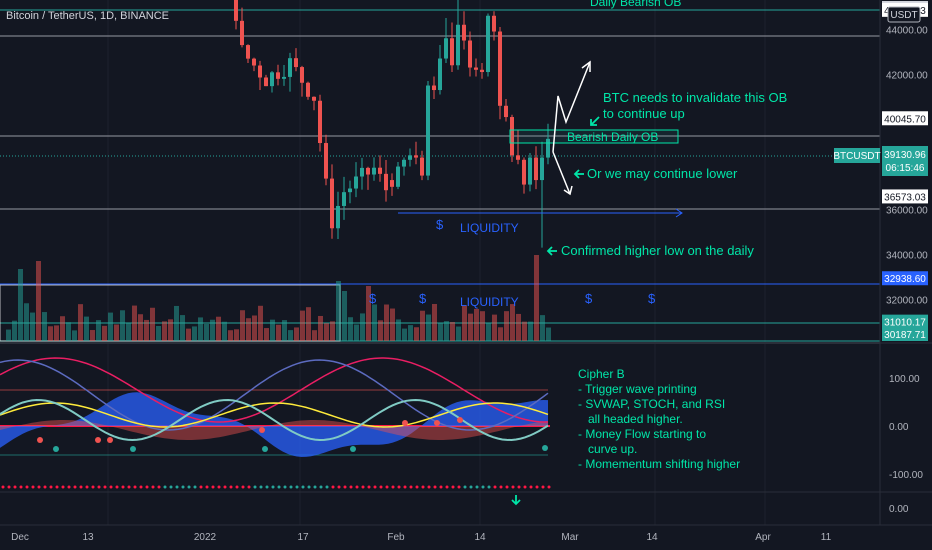 This screenshot has width=932, height=550. What do you see at coordinates (826, 537) in the screenshot?
I see `time-tick-label: 11` at bounding box center [826, 537].